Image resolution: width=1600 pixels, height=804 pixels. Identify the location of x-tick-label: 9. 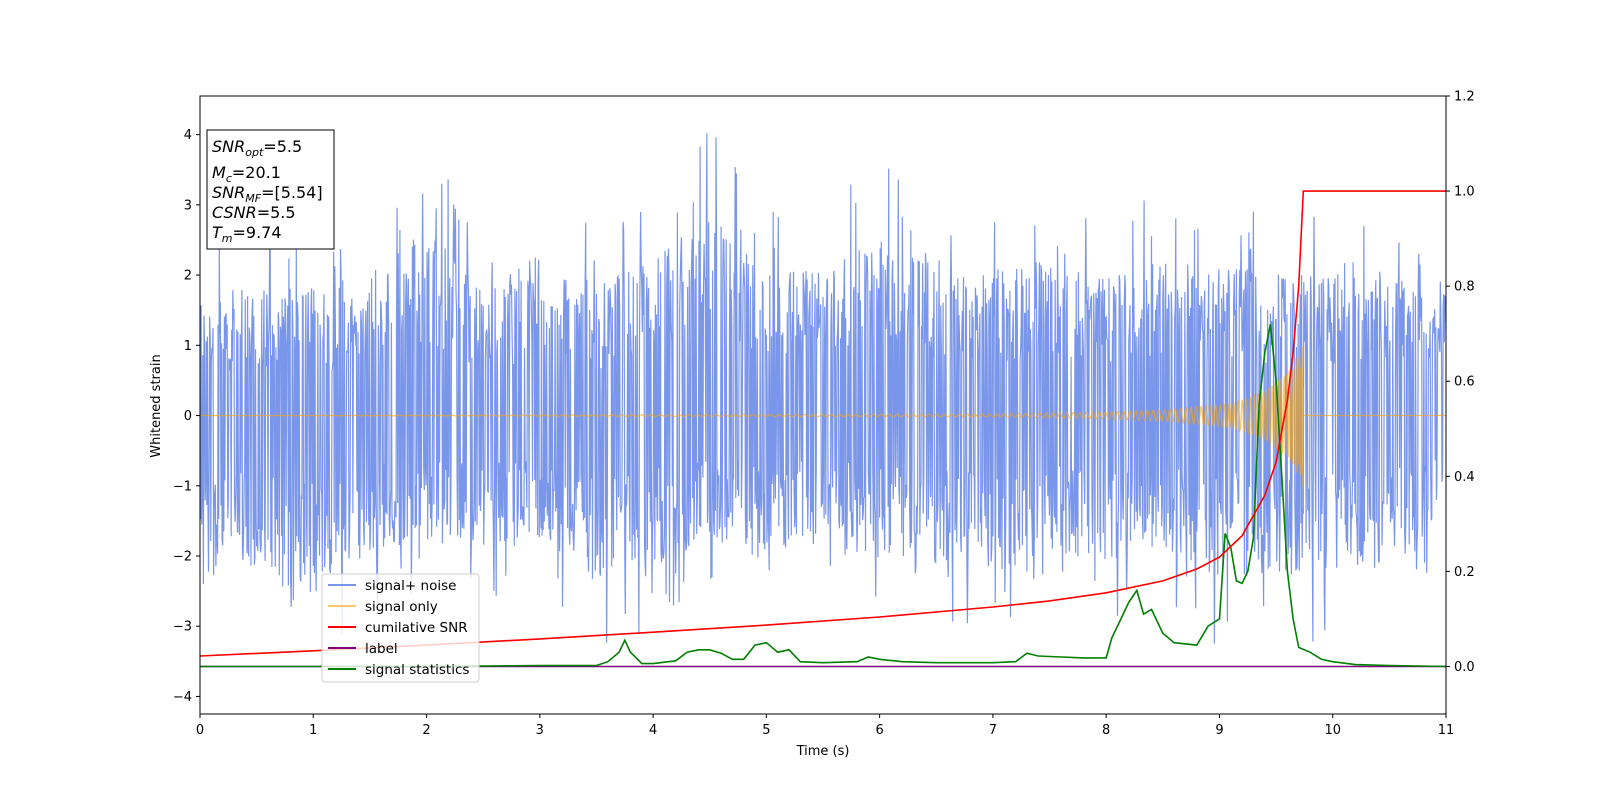
(1219, 730).